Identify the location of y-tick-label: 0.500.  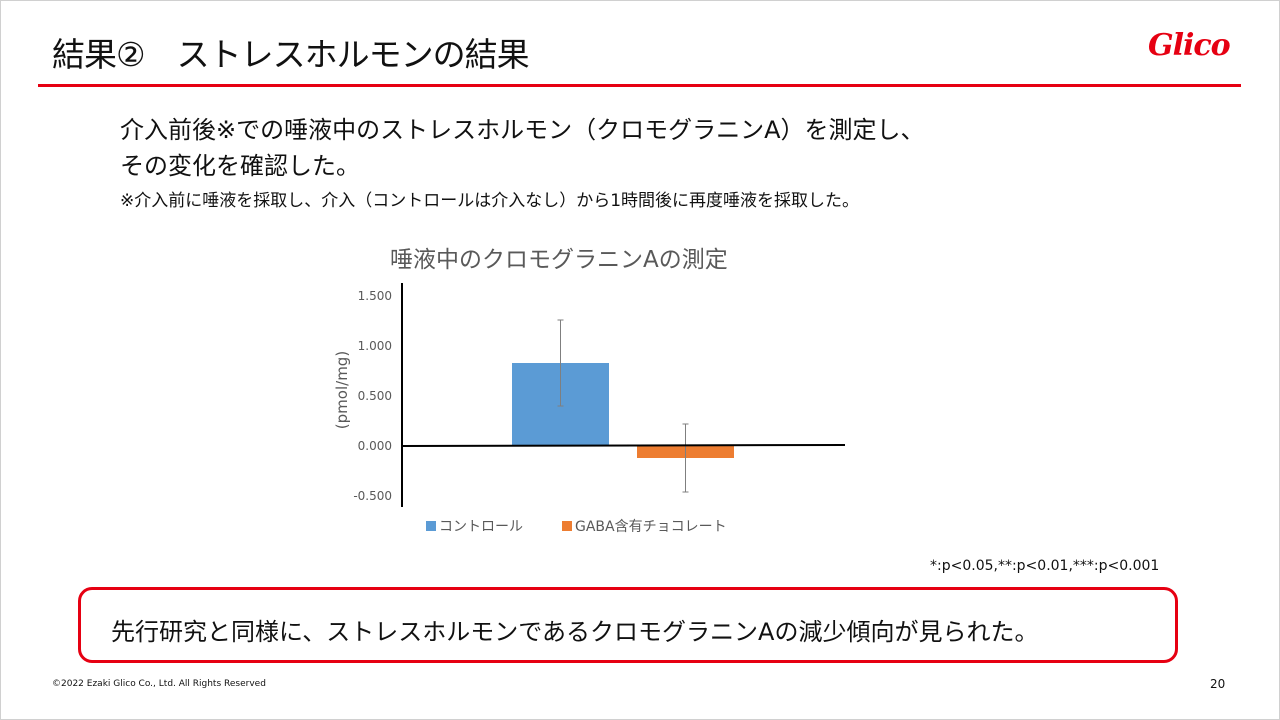
(375, 396).